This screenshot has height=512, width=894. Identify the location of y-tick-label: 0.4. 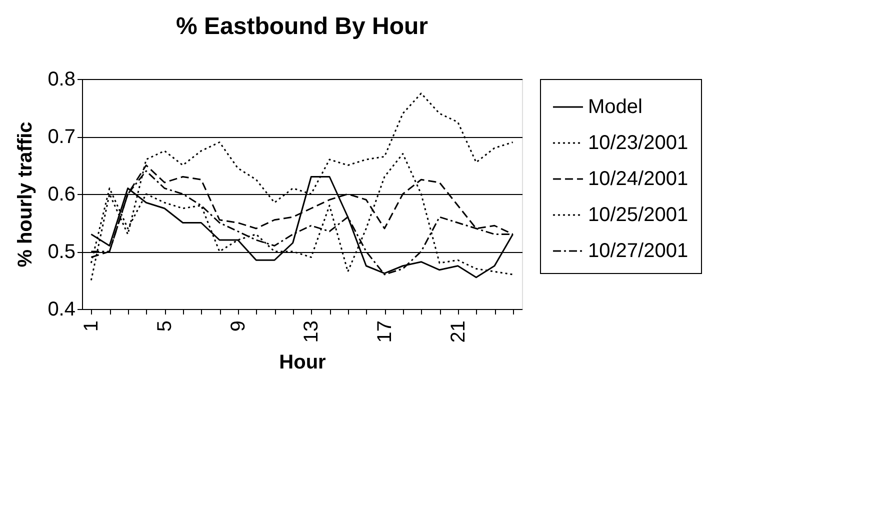
(62, 309).